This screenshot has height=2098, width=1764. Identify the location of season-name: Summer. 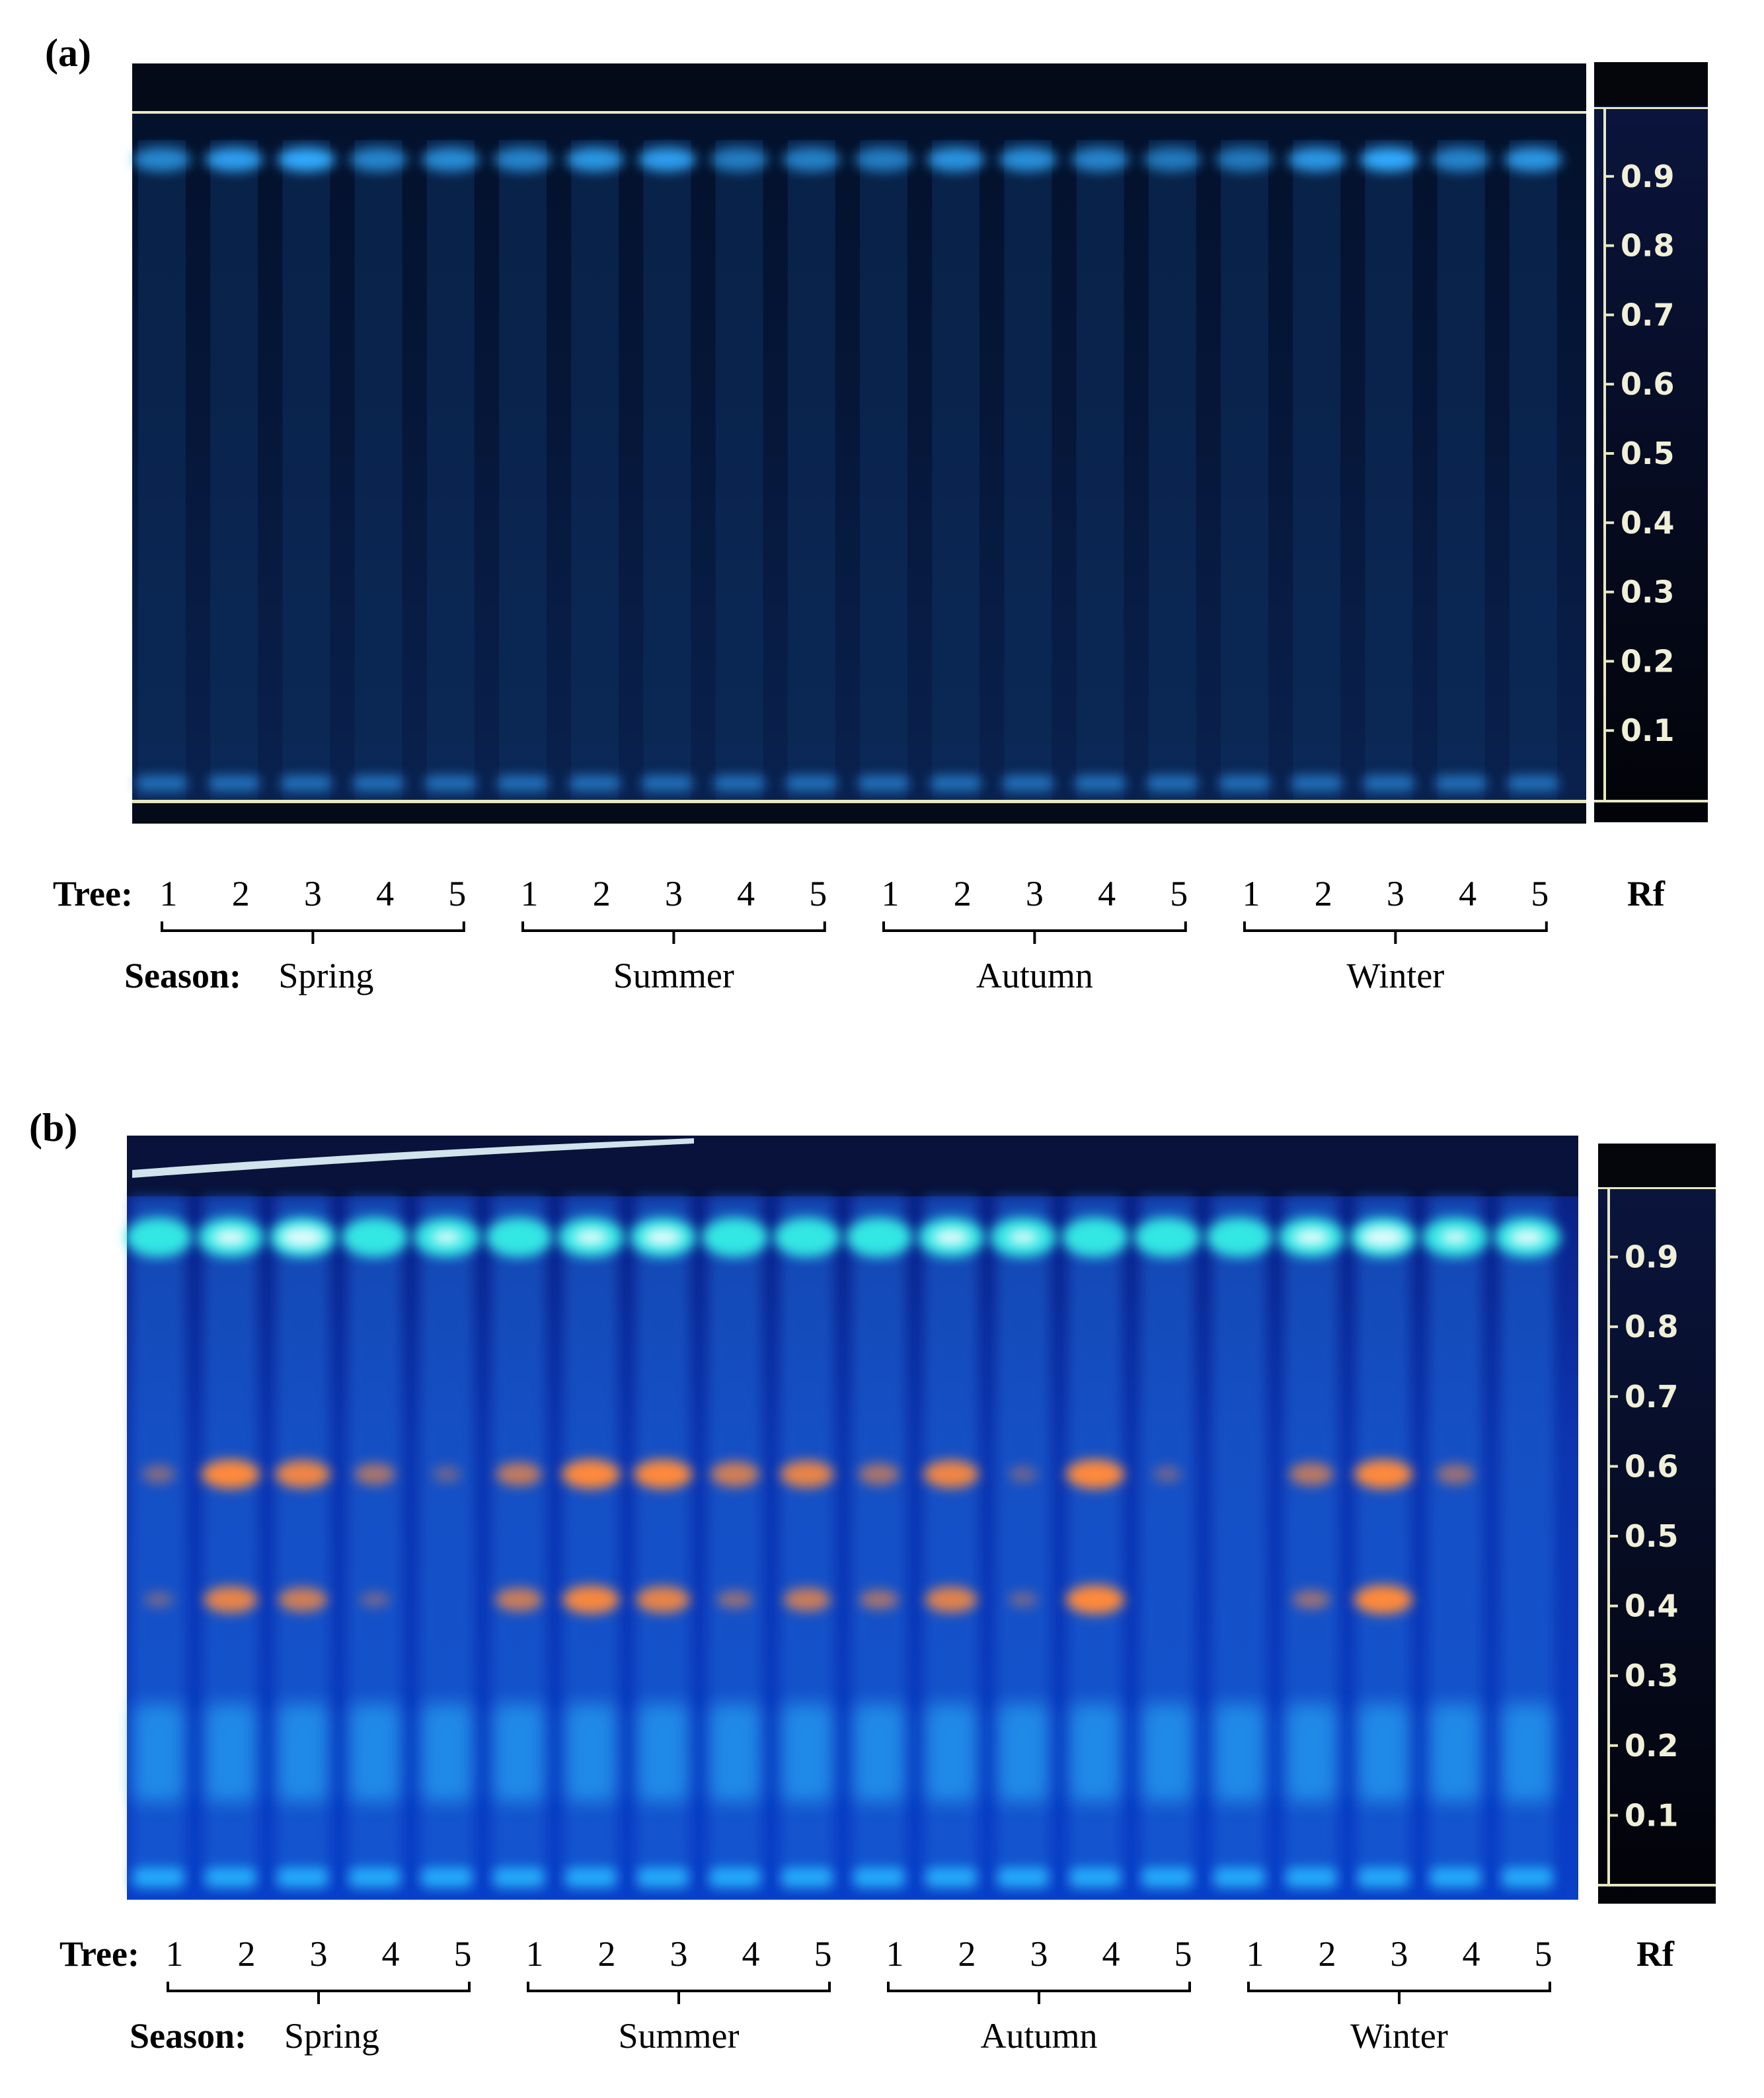
(680, 2036).